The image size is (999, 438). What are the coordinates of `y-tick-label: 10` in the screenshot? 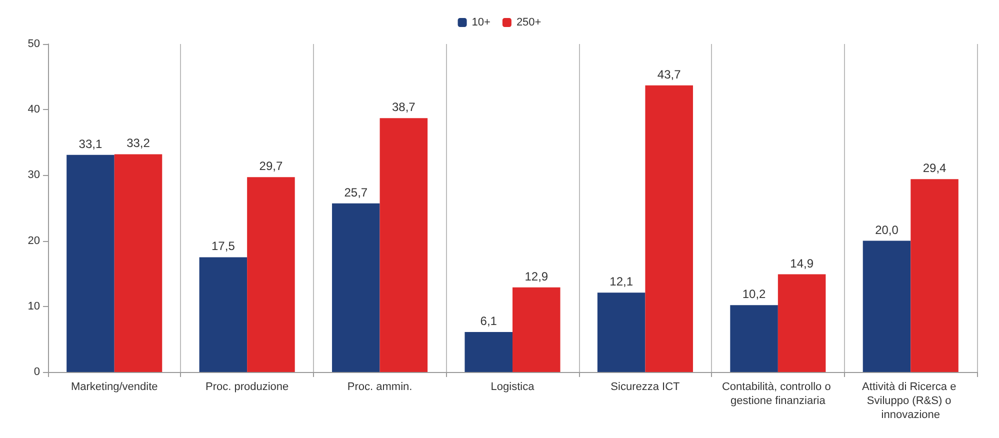 It's located at (34, 306).